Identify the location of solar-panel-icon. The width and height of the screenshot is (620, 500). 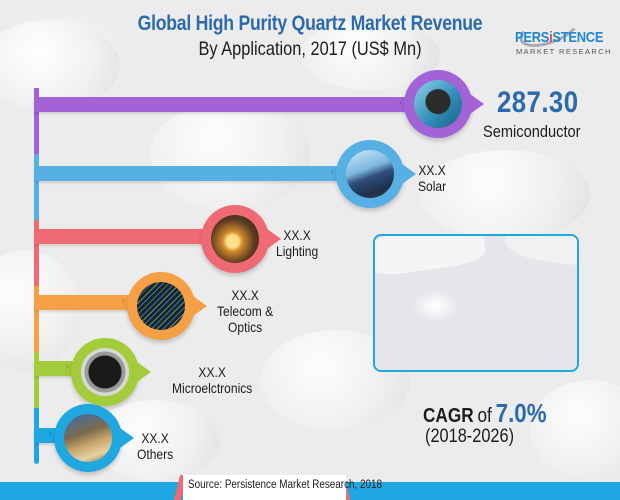
(370, 174).